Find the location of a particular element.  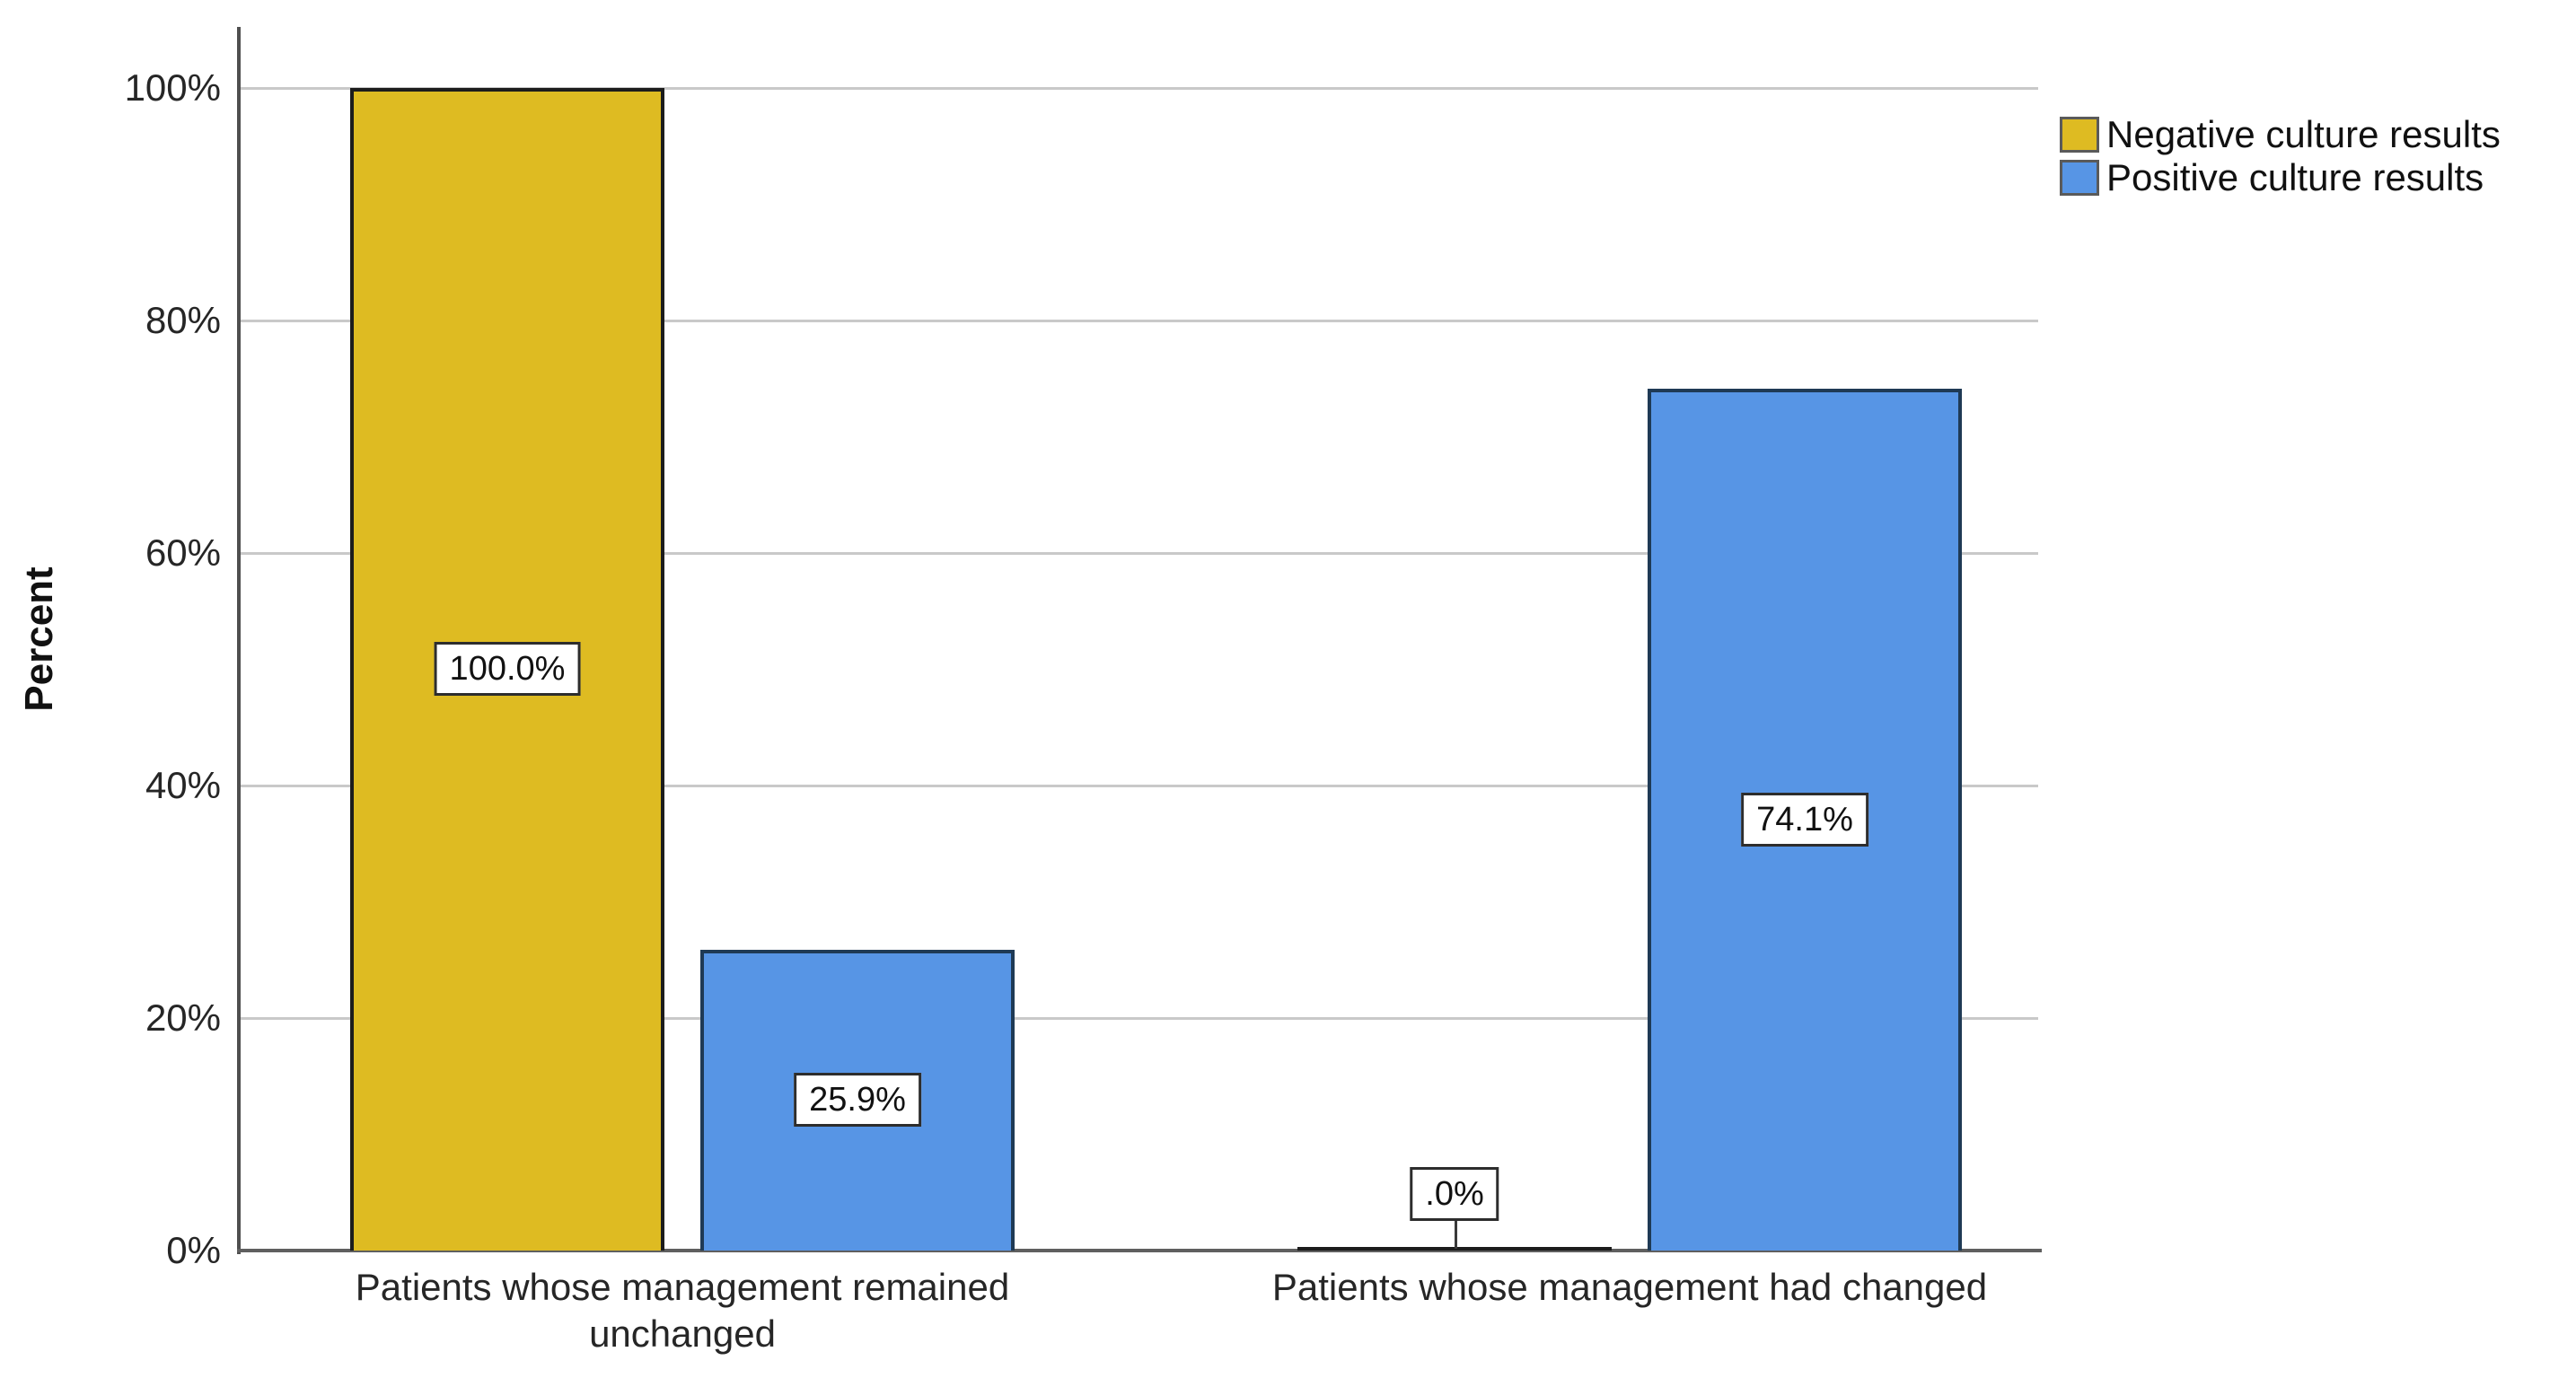

y-axis-line is located at coordinates (239, 641).